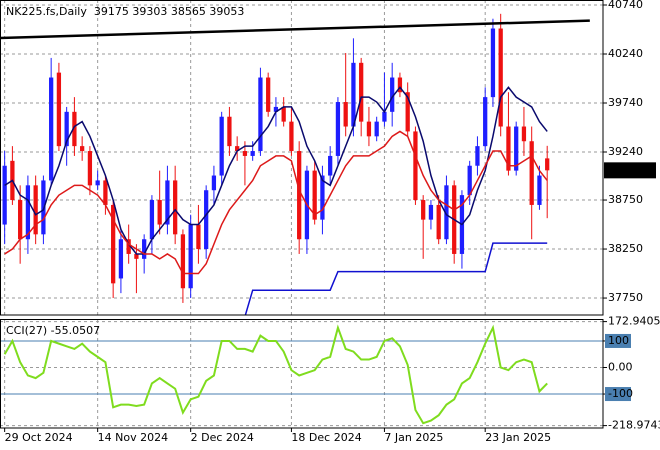 The height and width of the screenshot is (450, 660). What do you see at coordinates (625, 199) in the screenshot?
I see `y-tick-label: 38750` at bounding box center [625, 199].